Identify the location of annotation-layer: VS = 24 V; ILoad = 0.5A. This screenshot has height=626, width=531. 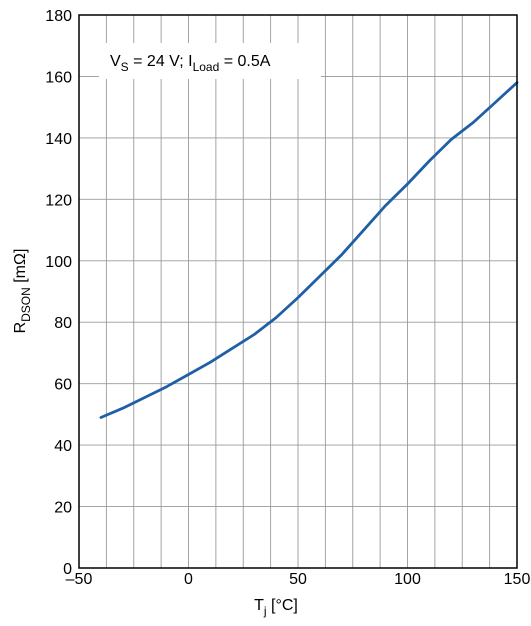
(210, 61).